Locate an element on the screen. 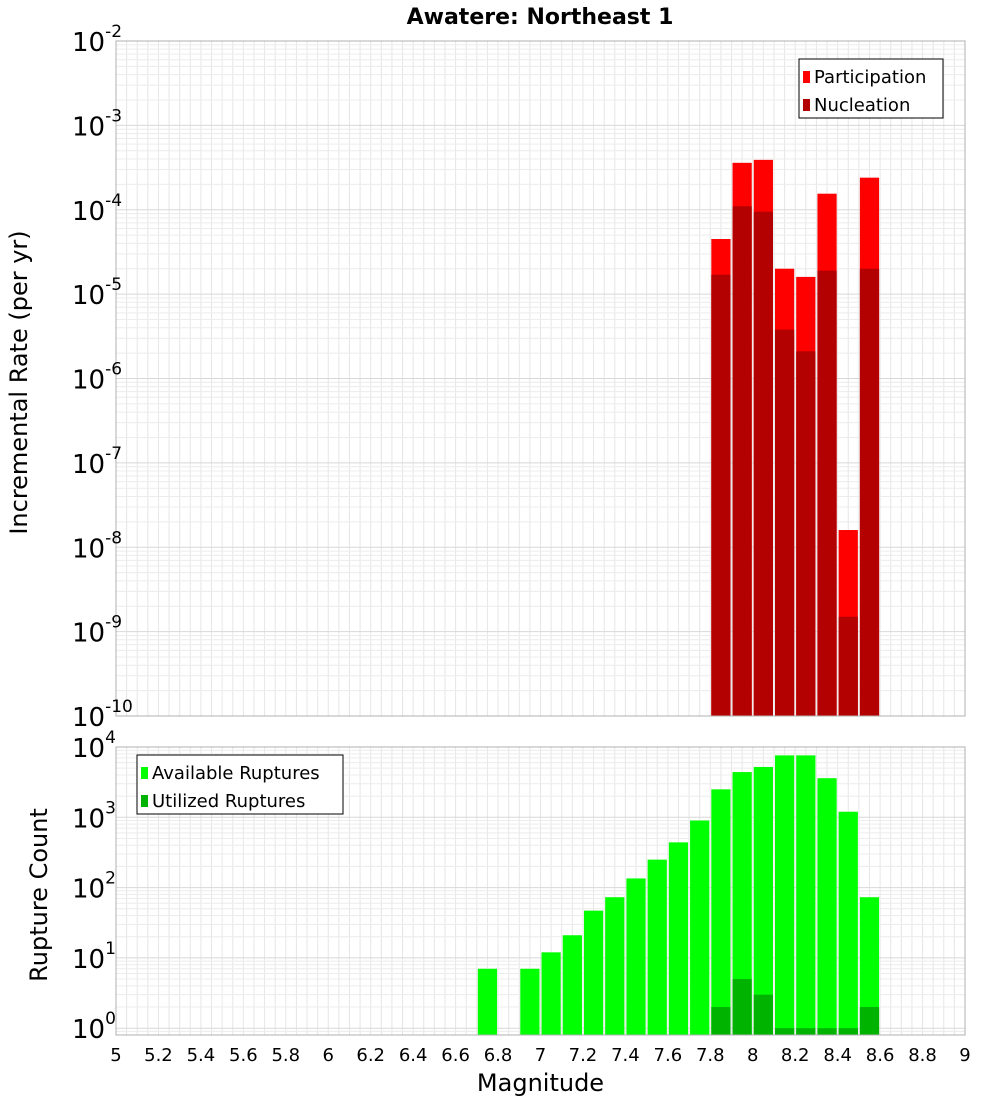 The width and height of the screenshot is (1000, 1100). count-y-axis-label: Rupture Count is located at coordinates (39, 895).